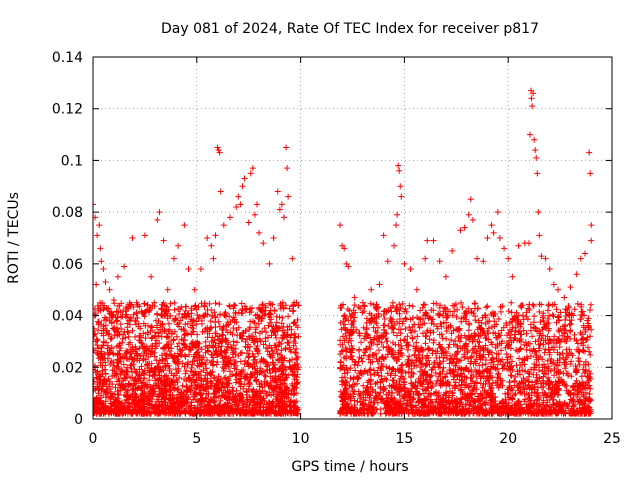  I want to click on y-tick-label: 0, so click(78, 420).